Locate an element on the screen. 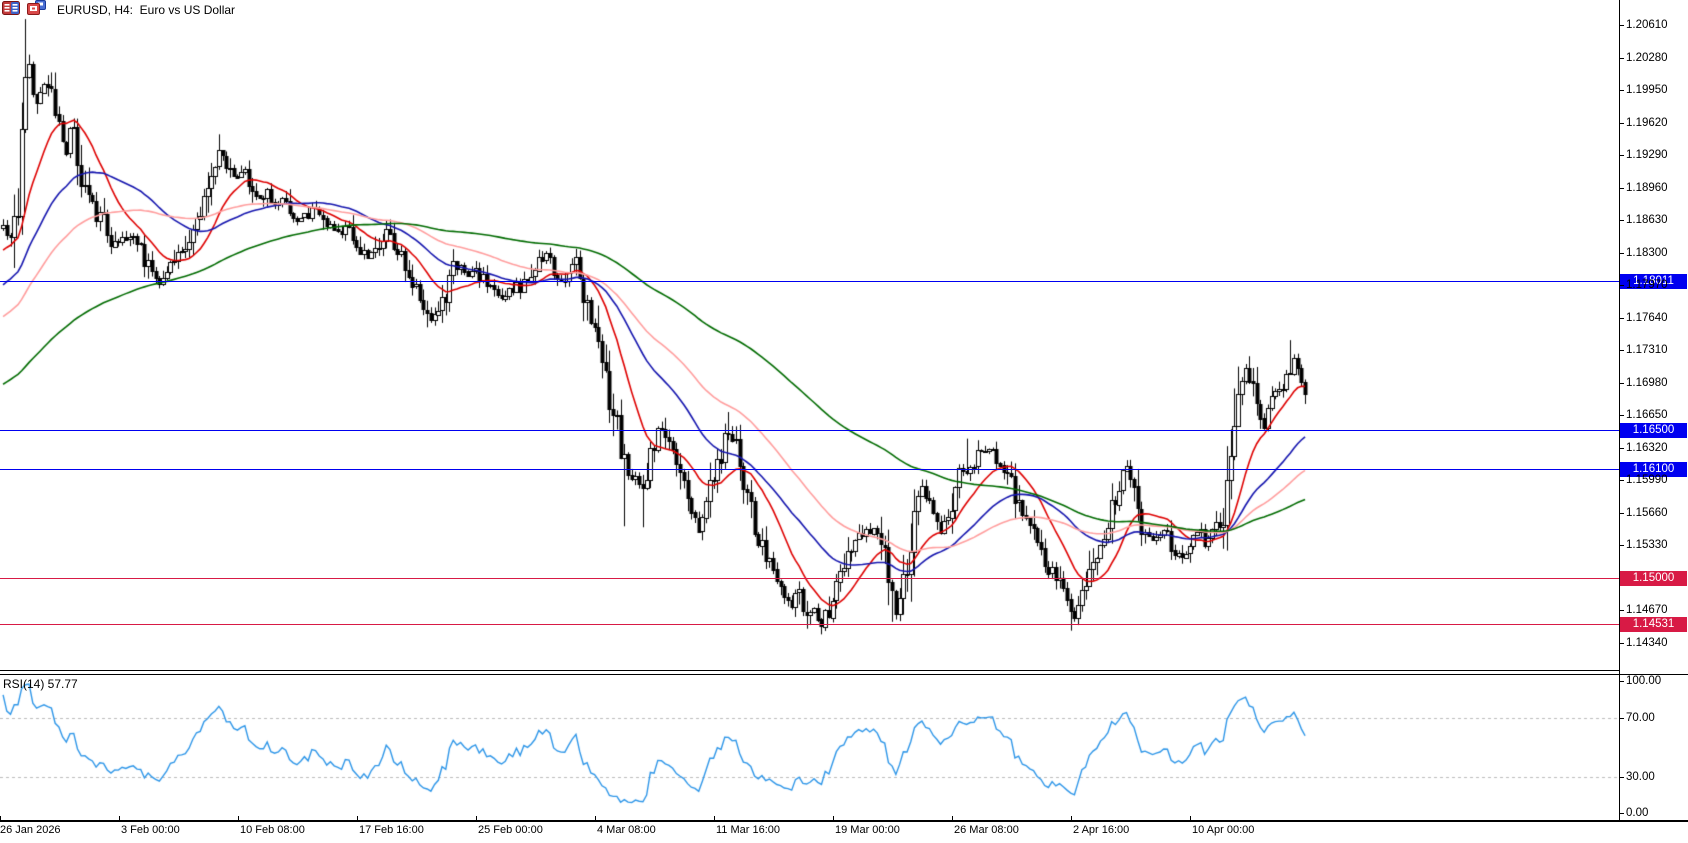  price-axis-label: 1.15990 is located at coordinates (1647, 480).